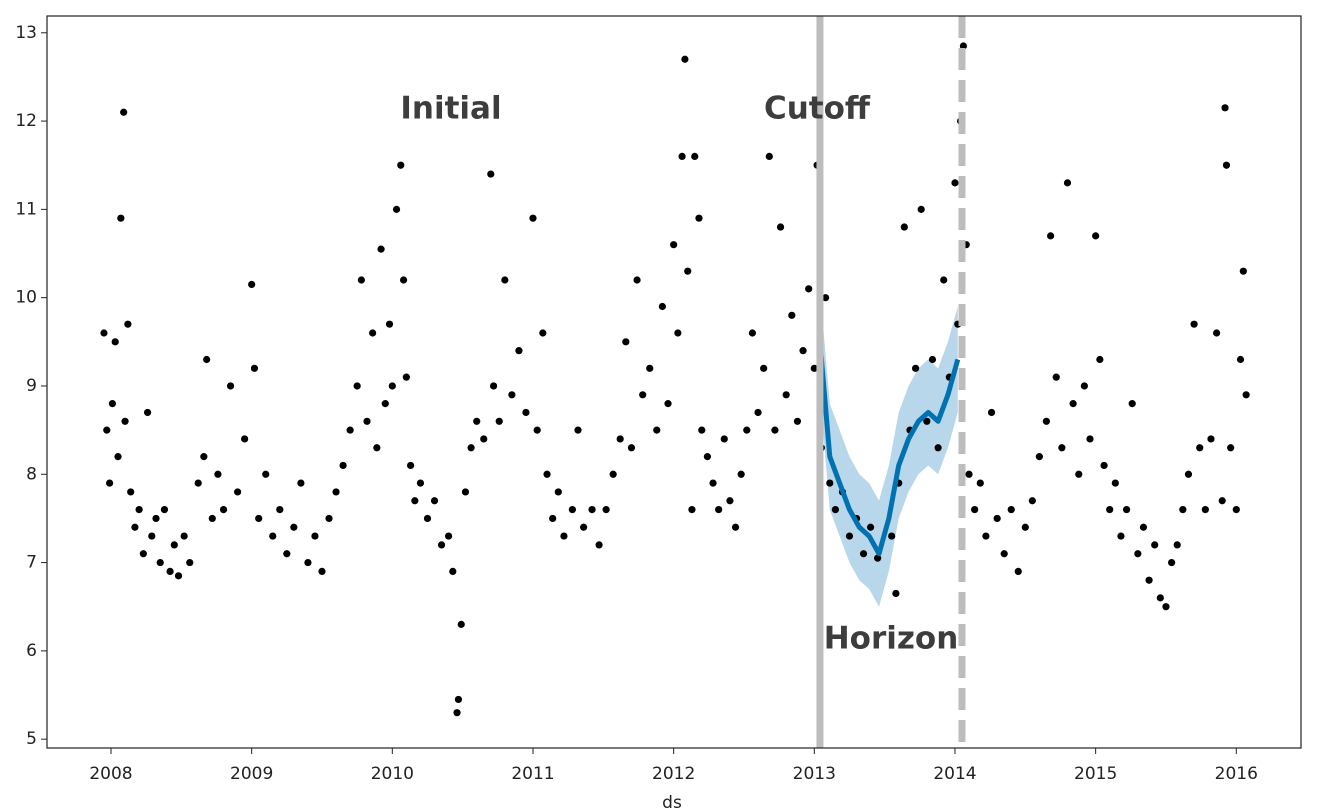 Image resolution: width=1318 pixels, height=812 pixels. Describe the element at coordinates (450, 109) in the screenshot. I see `annotation: Initial` at that location.